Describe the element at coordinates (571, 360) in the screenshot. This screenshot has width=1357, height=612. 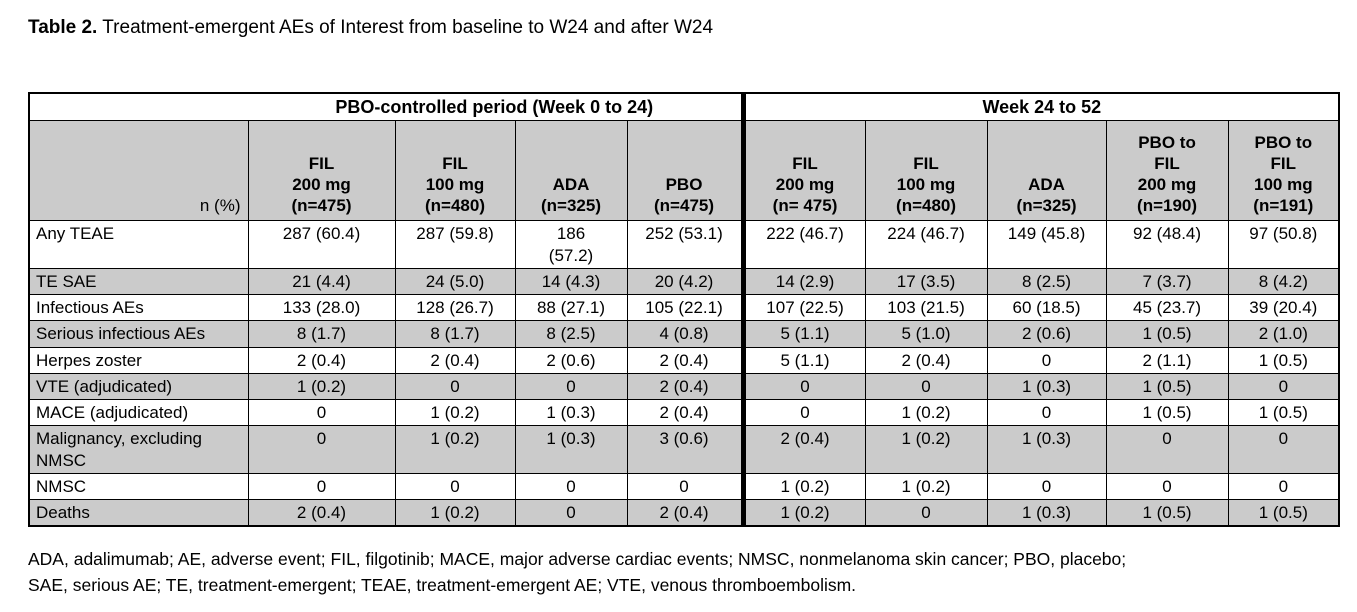
I see `table-cell: 2 (0.6)` at that location.